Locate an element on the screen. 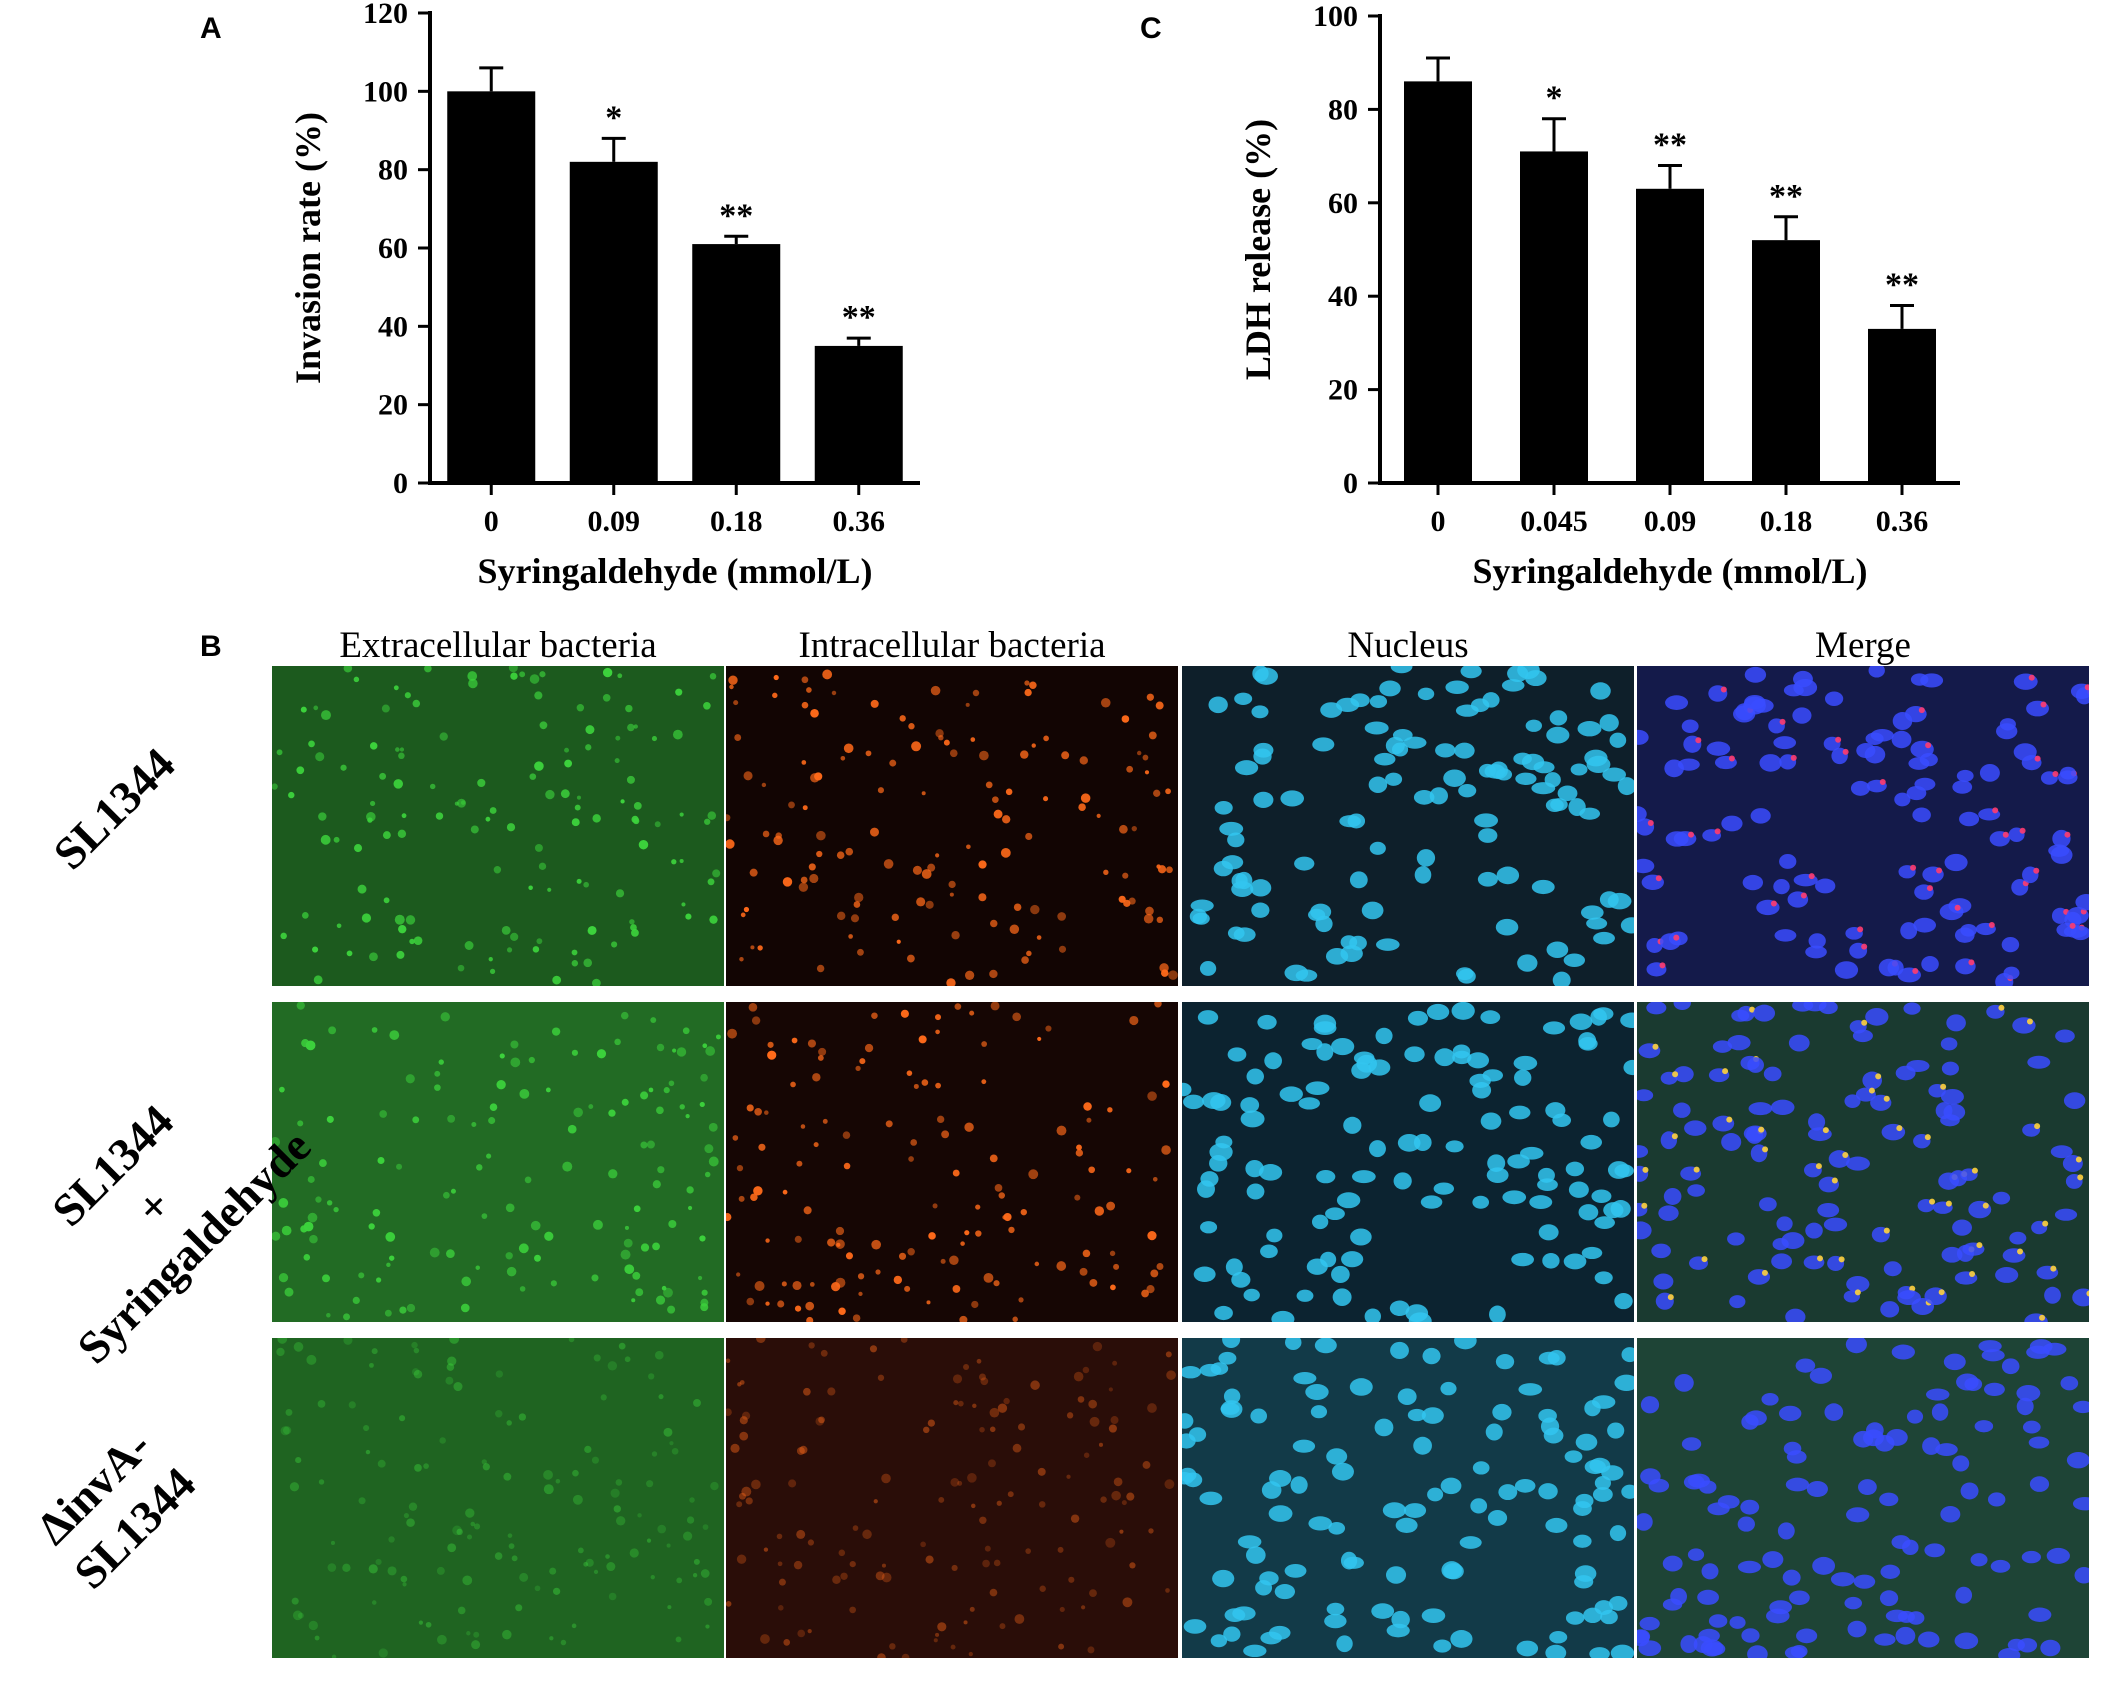  panel-letter-a: A is located at coordinates (211, 28).